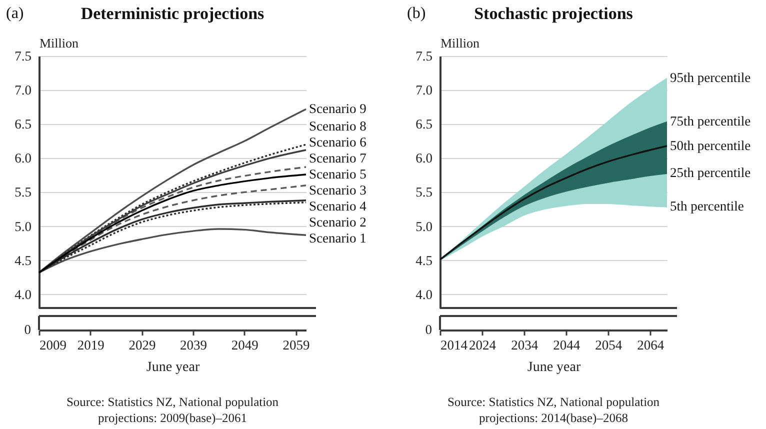 The width and height of the screenshot is (766, 429). Describe the element at coordinates (650, 345) in the screenshot. I see `x-tick-label: 2064` at that location.